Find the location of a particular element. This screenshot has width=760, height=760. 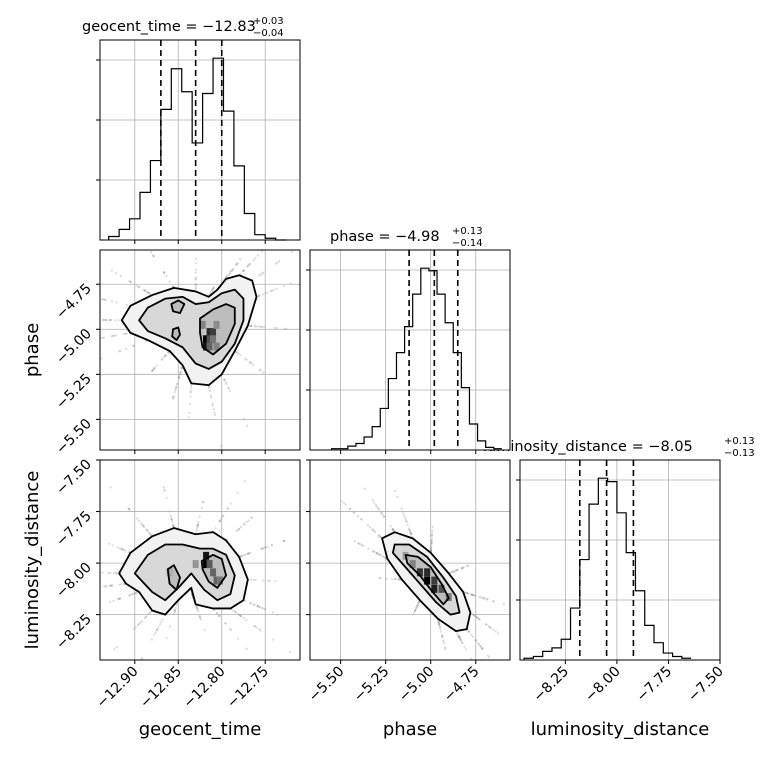

hist-phase-bars is located at coordinates (416, 358).